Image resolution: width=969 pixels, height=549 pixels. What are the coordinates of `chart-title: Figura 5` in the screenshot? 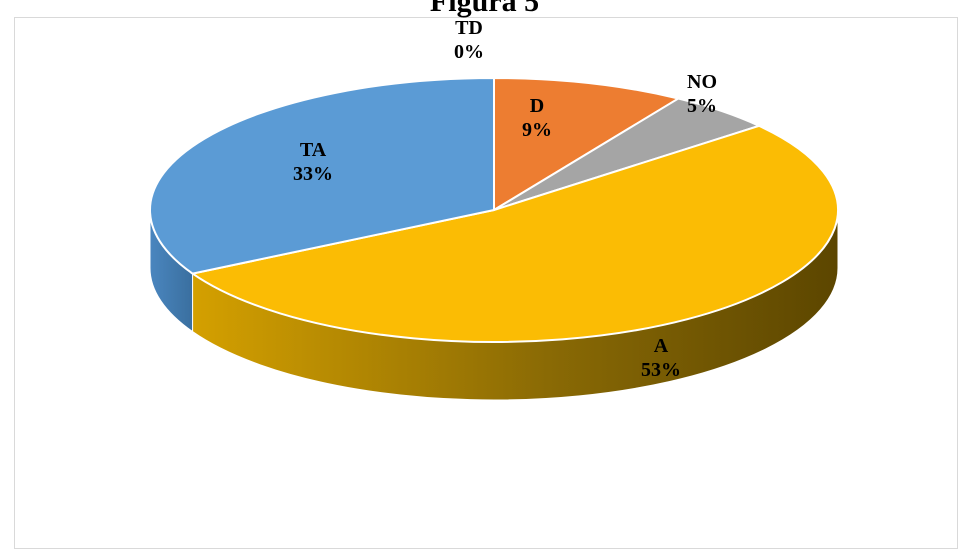 It's located at (484, 9).